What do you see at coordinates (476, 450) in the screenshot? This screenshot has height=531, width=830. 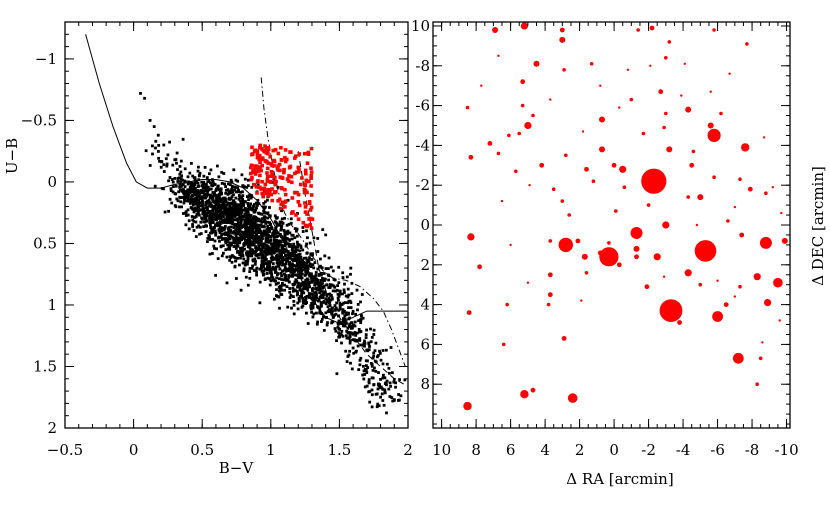 I see `ra-tick-label: 8` at bounding box center [476, 450].